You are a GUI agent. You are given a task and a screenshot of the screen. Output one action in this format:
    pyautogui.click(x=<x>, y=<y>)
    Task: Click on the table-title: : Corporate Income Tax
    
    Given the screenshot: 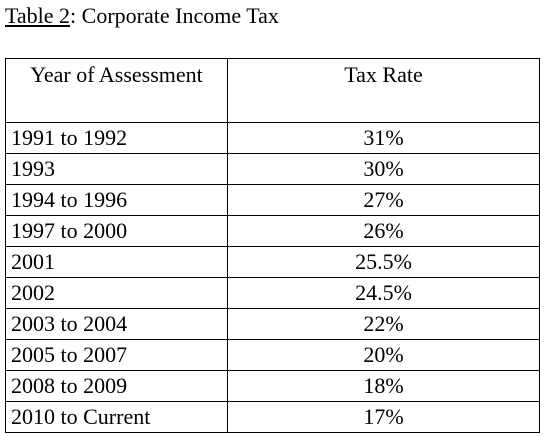 What is the action you would take?
    pyautogui.click(x=174, y=15)
    